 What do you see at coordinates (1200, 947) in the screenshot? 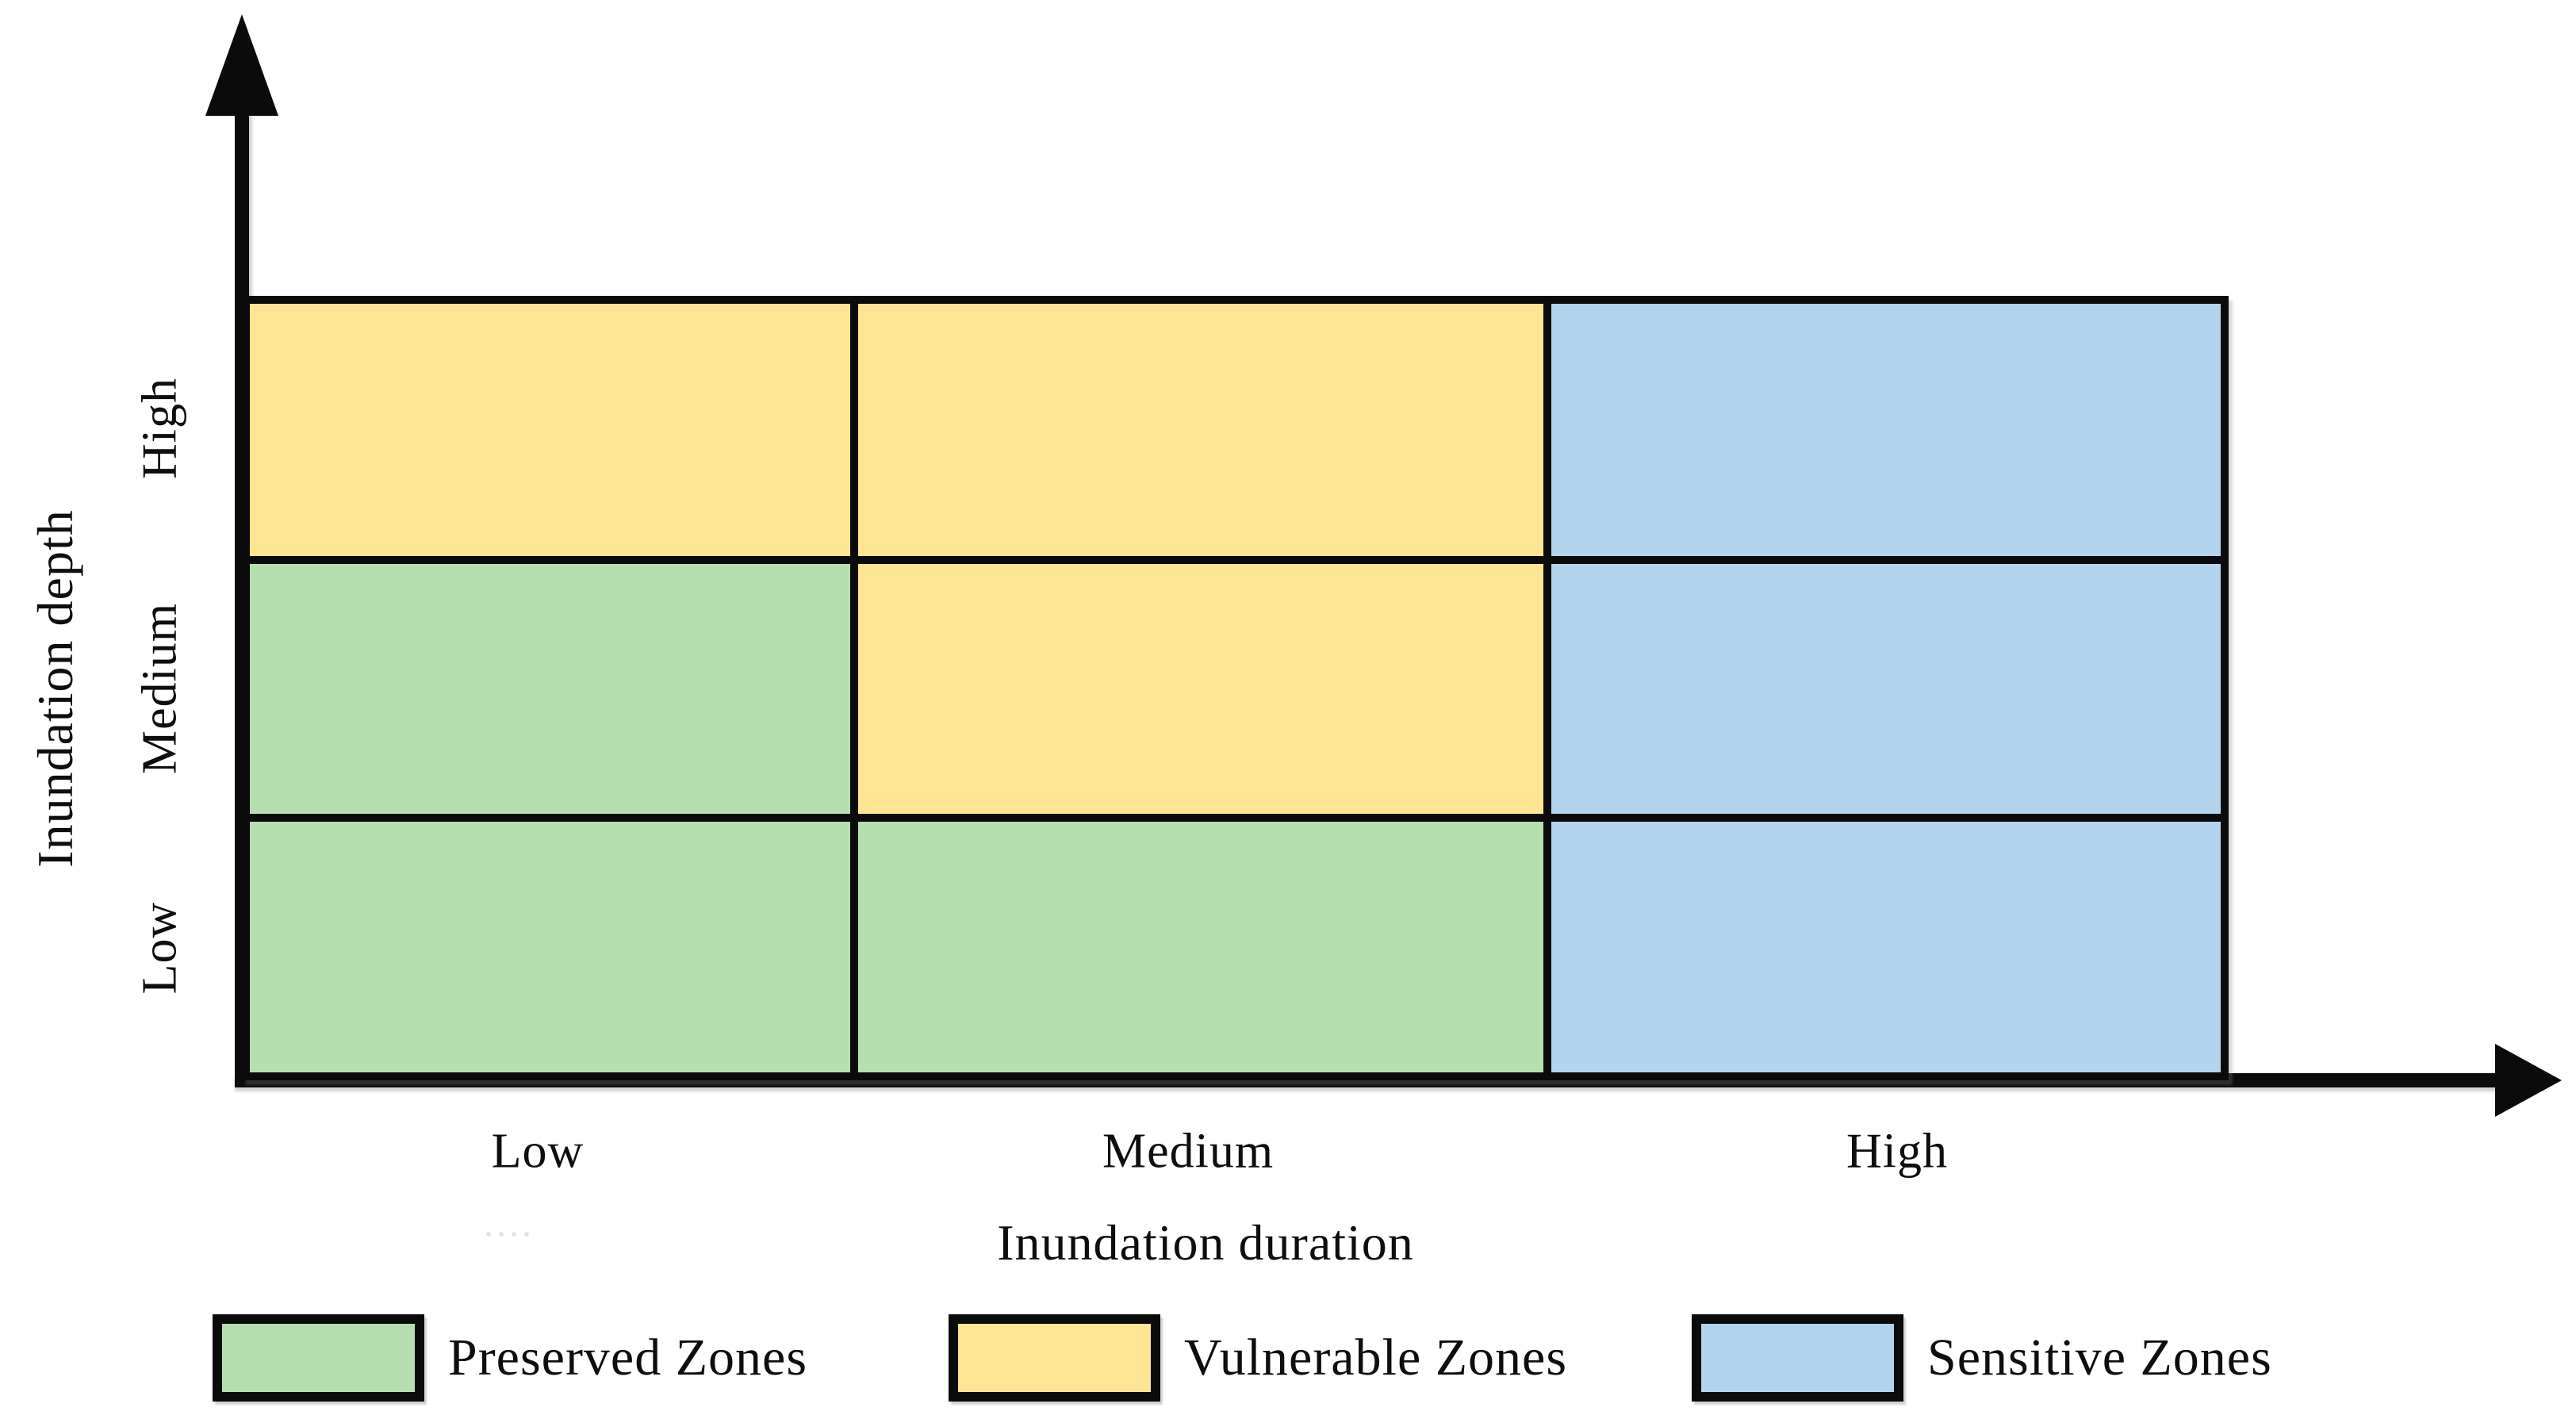
I see `cell-depth-low-duration-medium` at bounding box center [1200, 947].